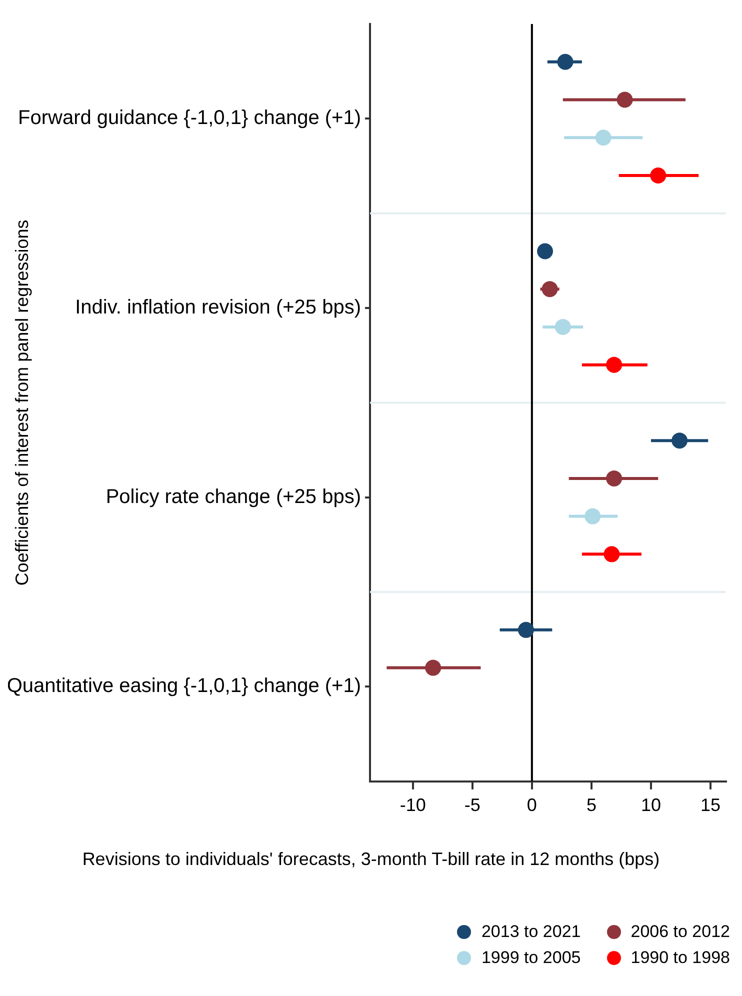 This screenshot has width=742, height=996. Describe the element at coordinates (472, 805) in the screenshot. I see `x-tick-label: -5` at that location.